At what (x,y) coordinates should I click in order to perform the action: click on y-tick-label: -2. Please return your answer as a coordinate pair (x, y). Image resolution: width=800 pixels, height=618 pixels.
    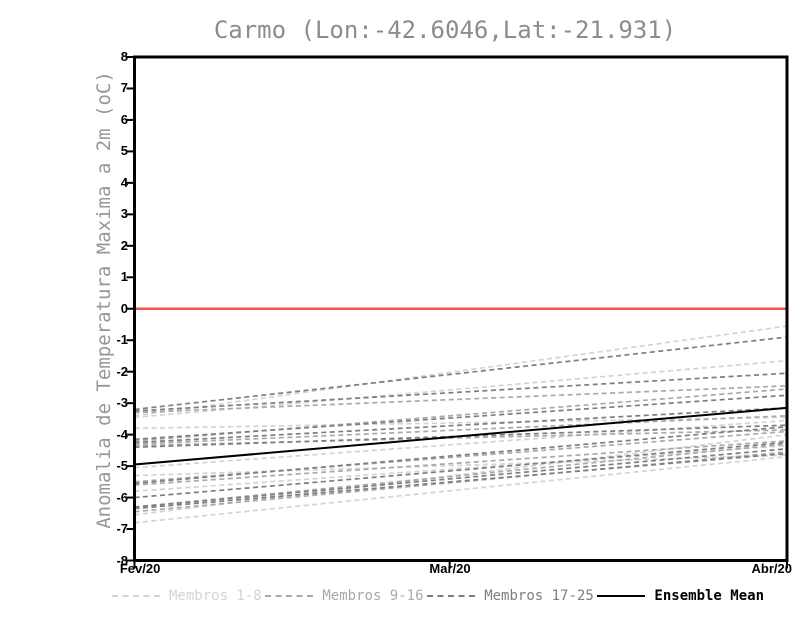
    Looking at the image, I should click on (122, 371).